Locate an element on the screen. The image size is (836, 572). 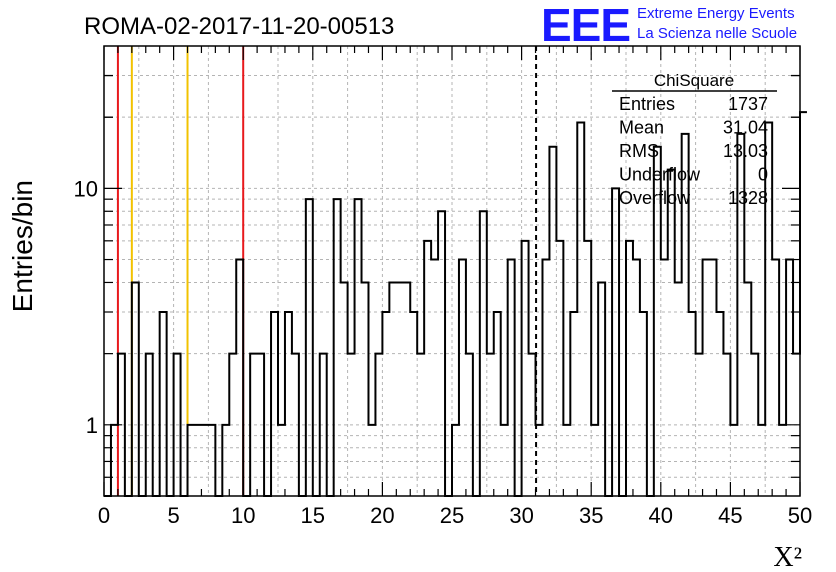
run-title: ROMA-02-2017-11-20-00513 is located at coordinates (239, 26).